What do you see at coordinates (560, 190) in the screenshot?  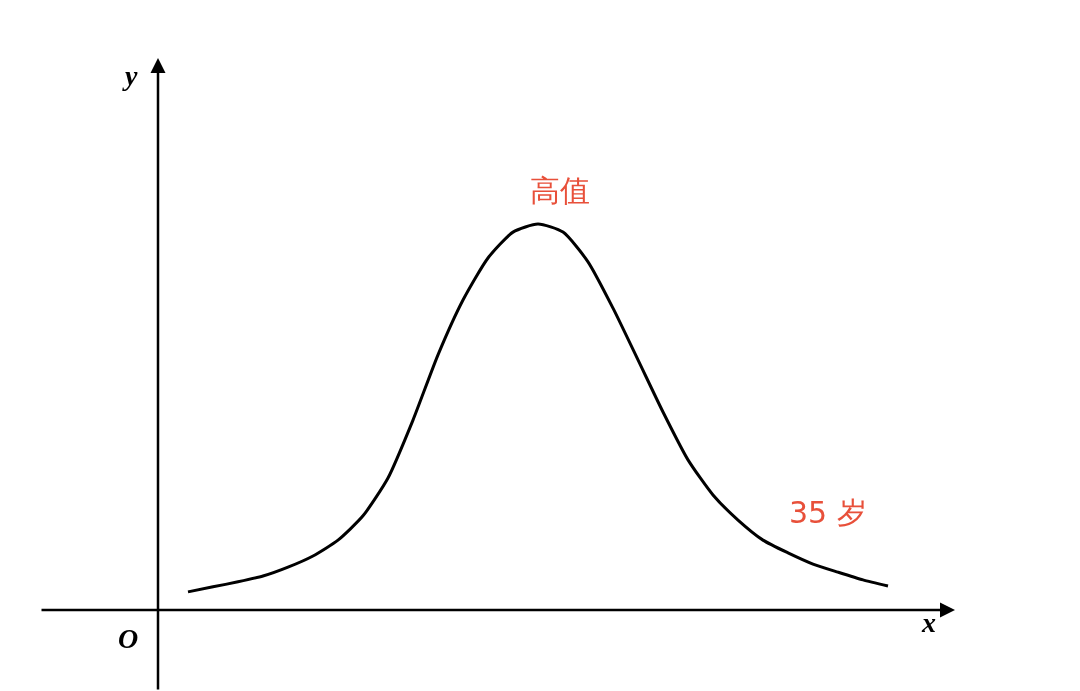 I see `text: 高值` at bounding box center [560, 190].